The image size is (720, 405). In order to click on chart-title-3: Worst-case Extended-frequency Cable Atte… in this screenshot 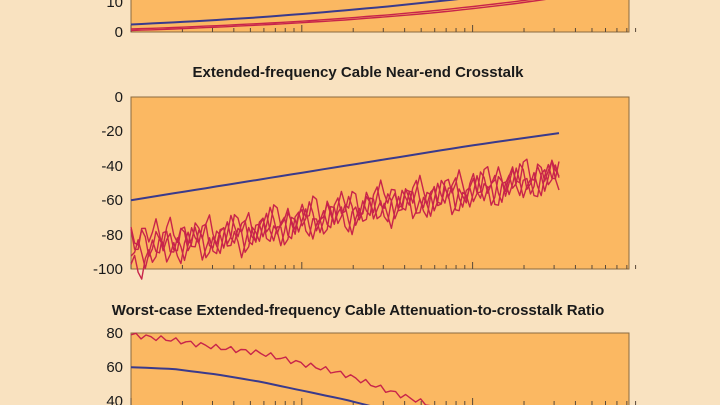, I will do `click(358, 310)`.